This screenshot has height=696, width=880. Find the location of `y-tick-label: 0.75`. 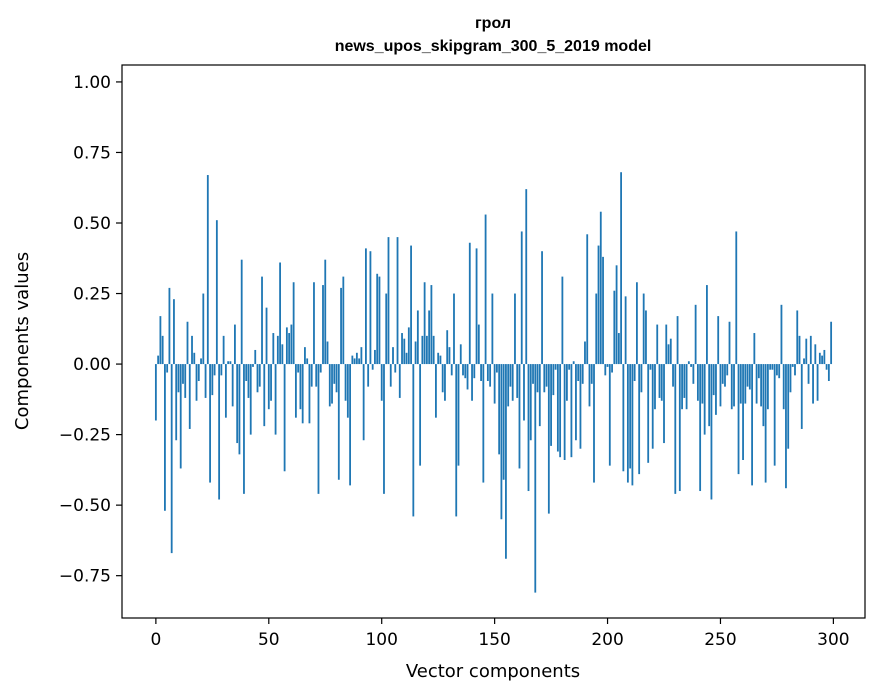

y-tick-label: 0.75 is located at coordinates (92, 153).